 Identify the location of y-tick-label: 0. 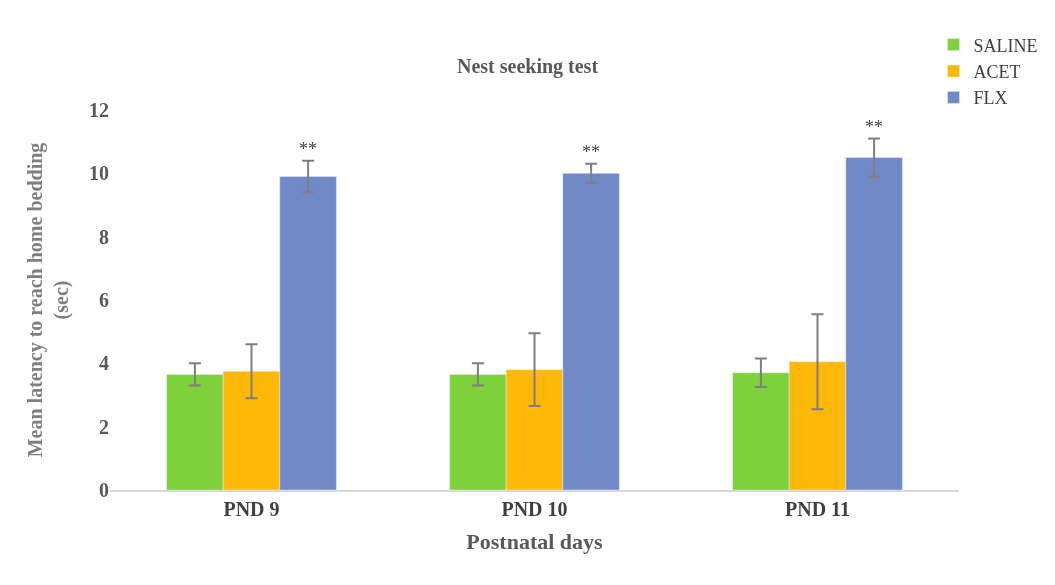
(104, 490).